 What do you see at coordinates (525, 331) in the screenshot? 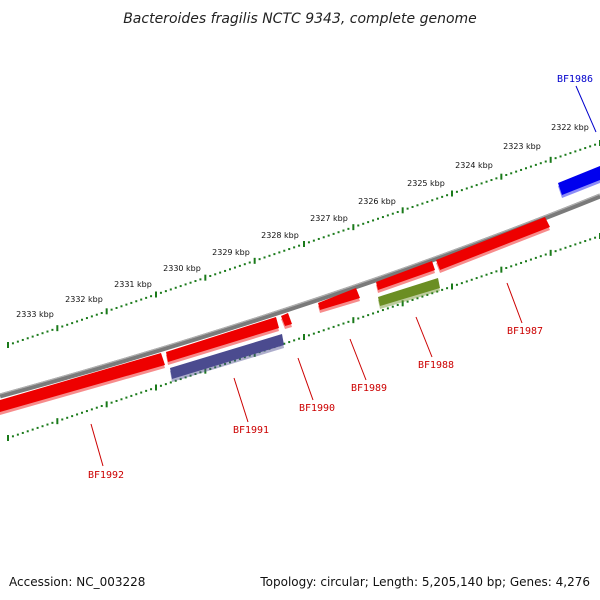
I see `gene-label: BF1987` at bounding box center [525, 331].